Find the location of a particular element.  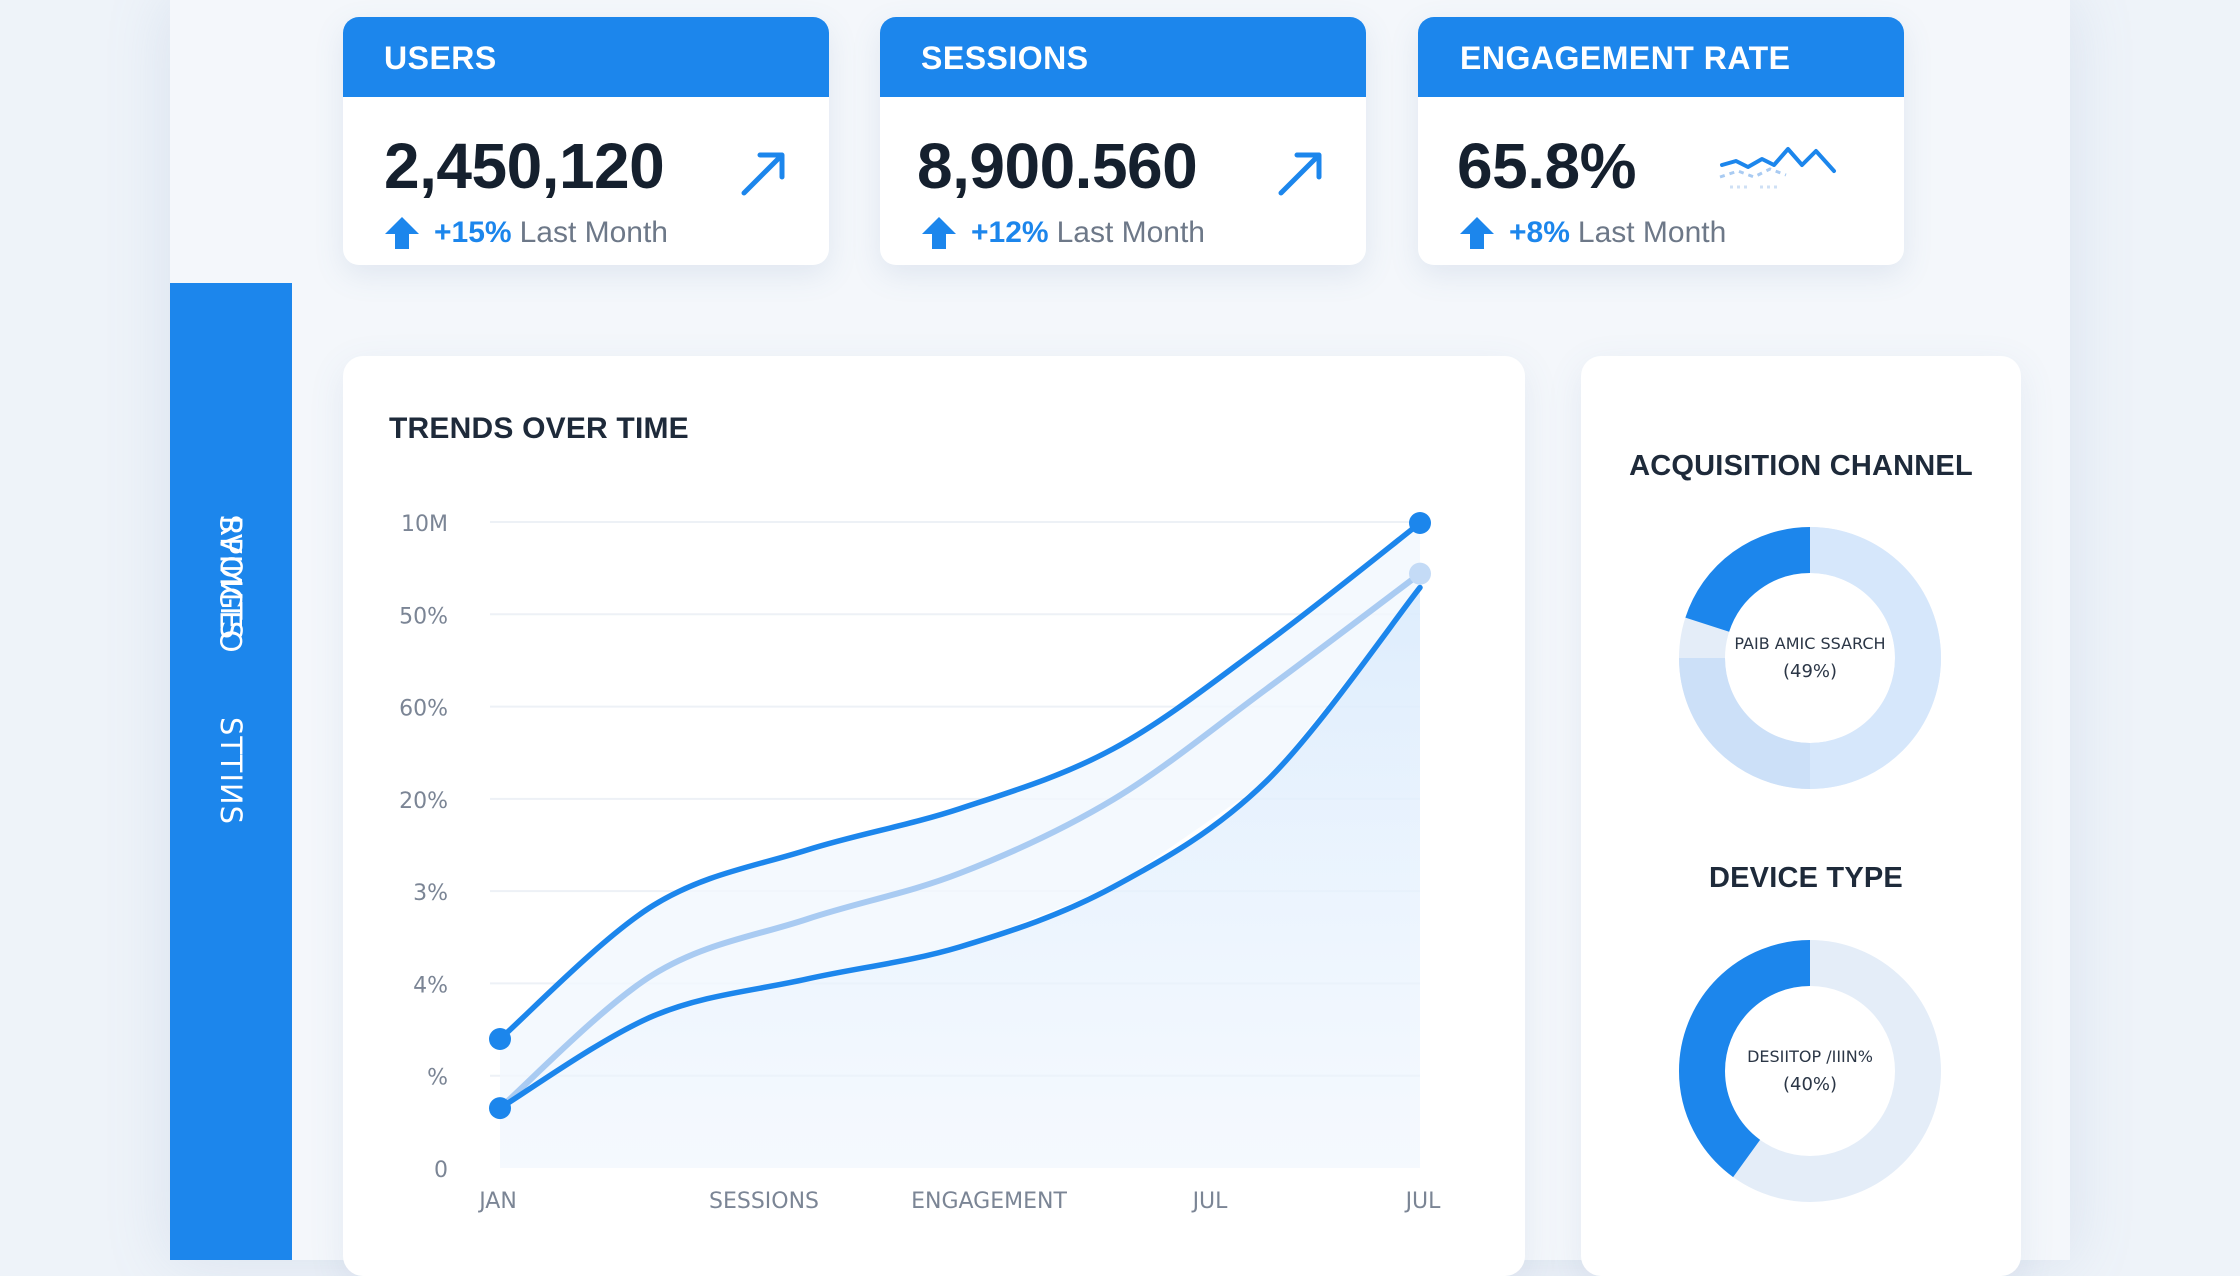

donut-center-label: DESIITOP /IIIN% (40%) is located at coordinates (1810, 1071).